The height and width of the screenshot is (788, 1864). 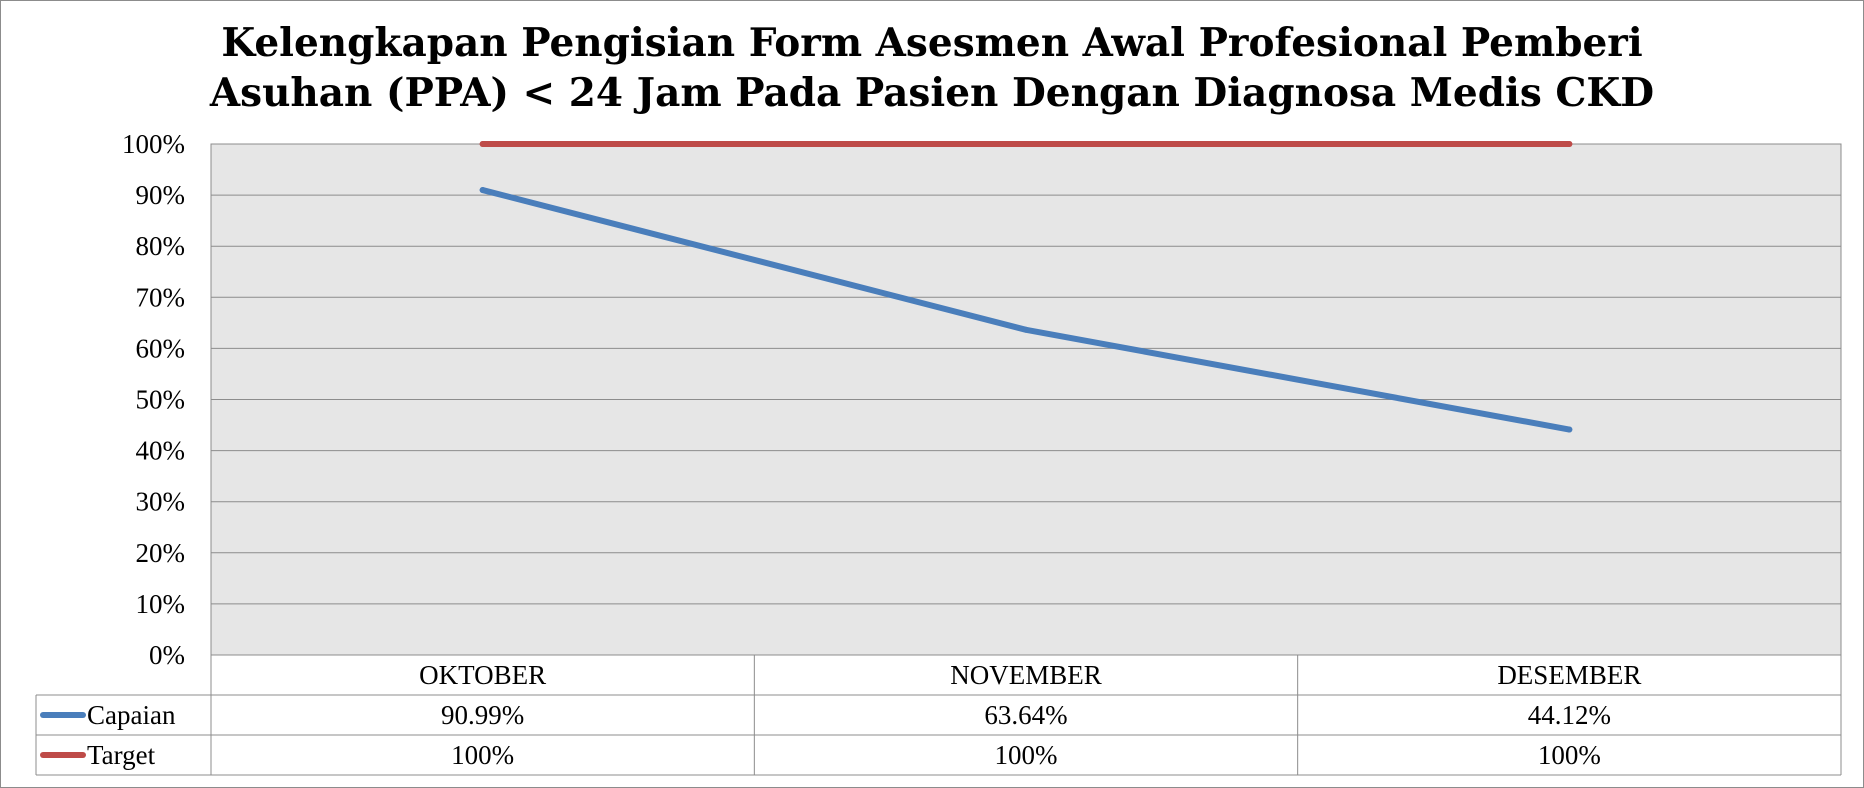 I want to click on y-tick-label: 40%, so click(x=161, y=451).